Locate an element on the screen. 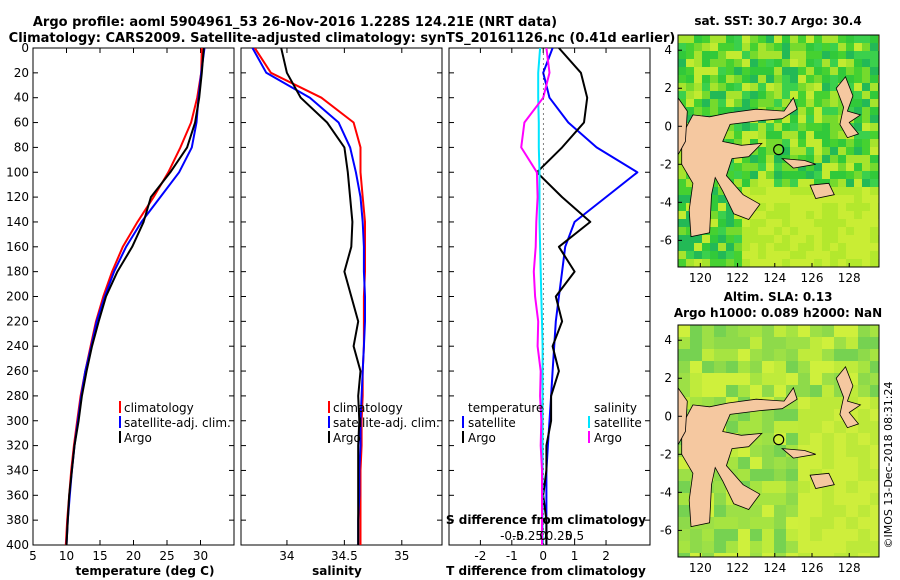 This screenshot has height=580, width=900. map-x-tick-label: 124 is located at coordinates (774, 278).